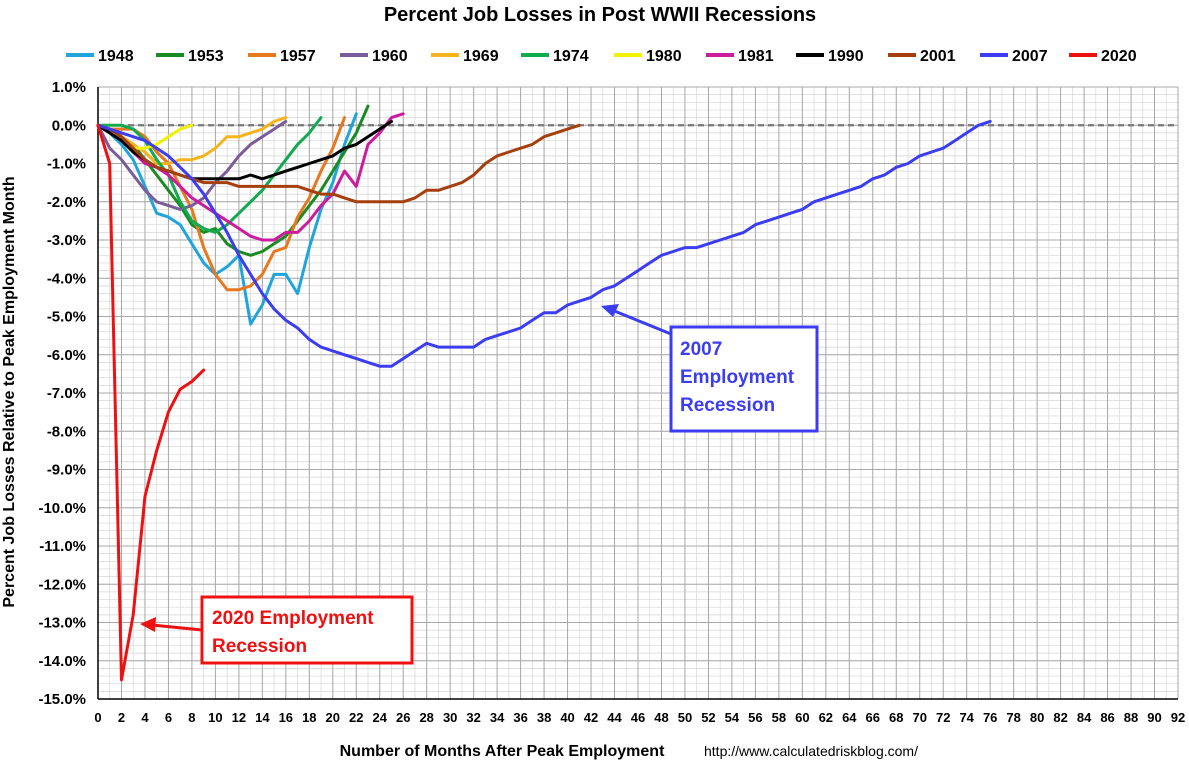 The height and width of the screenshot is (772, 1189). I want to click on y-tick-label: -12.0%, so click(62, 584).